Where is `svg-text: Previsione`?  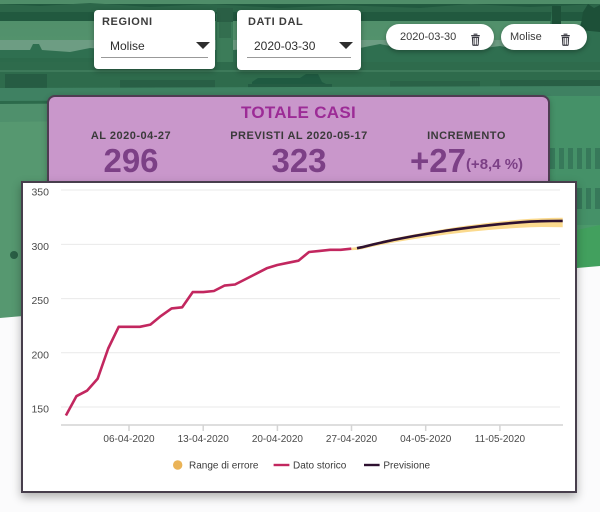
svg-text: Previsione is located at coordinates (406, 466).